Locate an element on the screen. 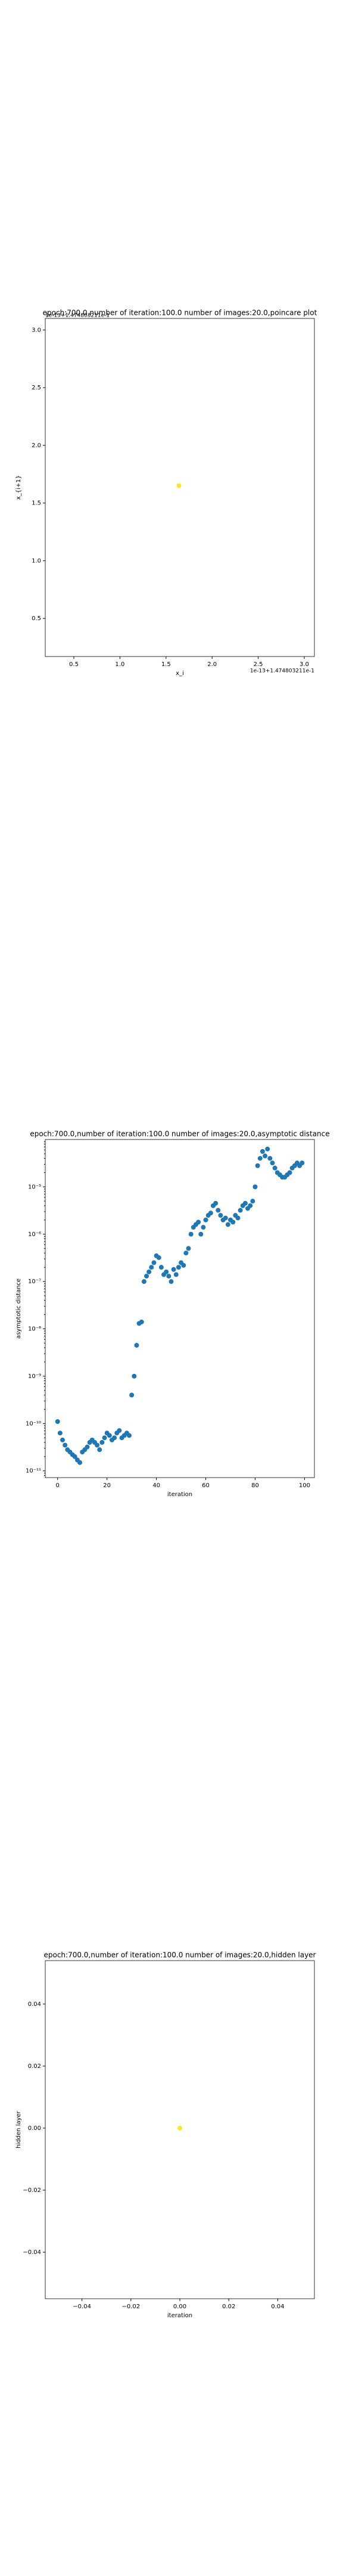 Image resolution: width=343 pixels, height=2576 pixels. x-tick-label: 3.0 is located at coordinates (305, 664).